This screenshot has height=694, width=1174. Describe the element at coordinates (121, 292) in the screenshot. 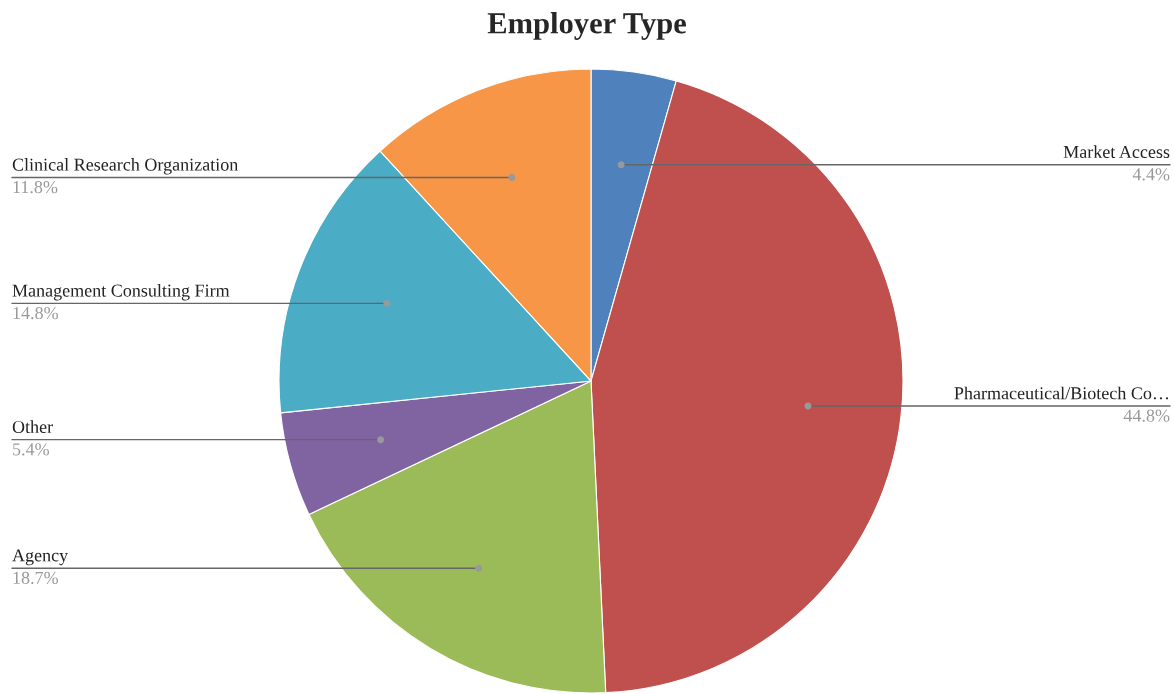

I see `slice-label: Management Consulting Firm` at that location.